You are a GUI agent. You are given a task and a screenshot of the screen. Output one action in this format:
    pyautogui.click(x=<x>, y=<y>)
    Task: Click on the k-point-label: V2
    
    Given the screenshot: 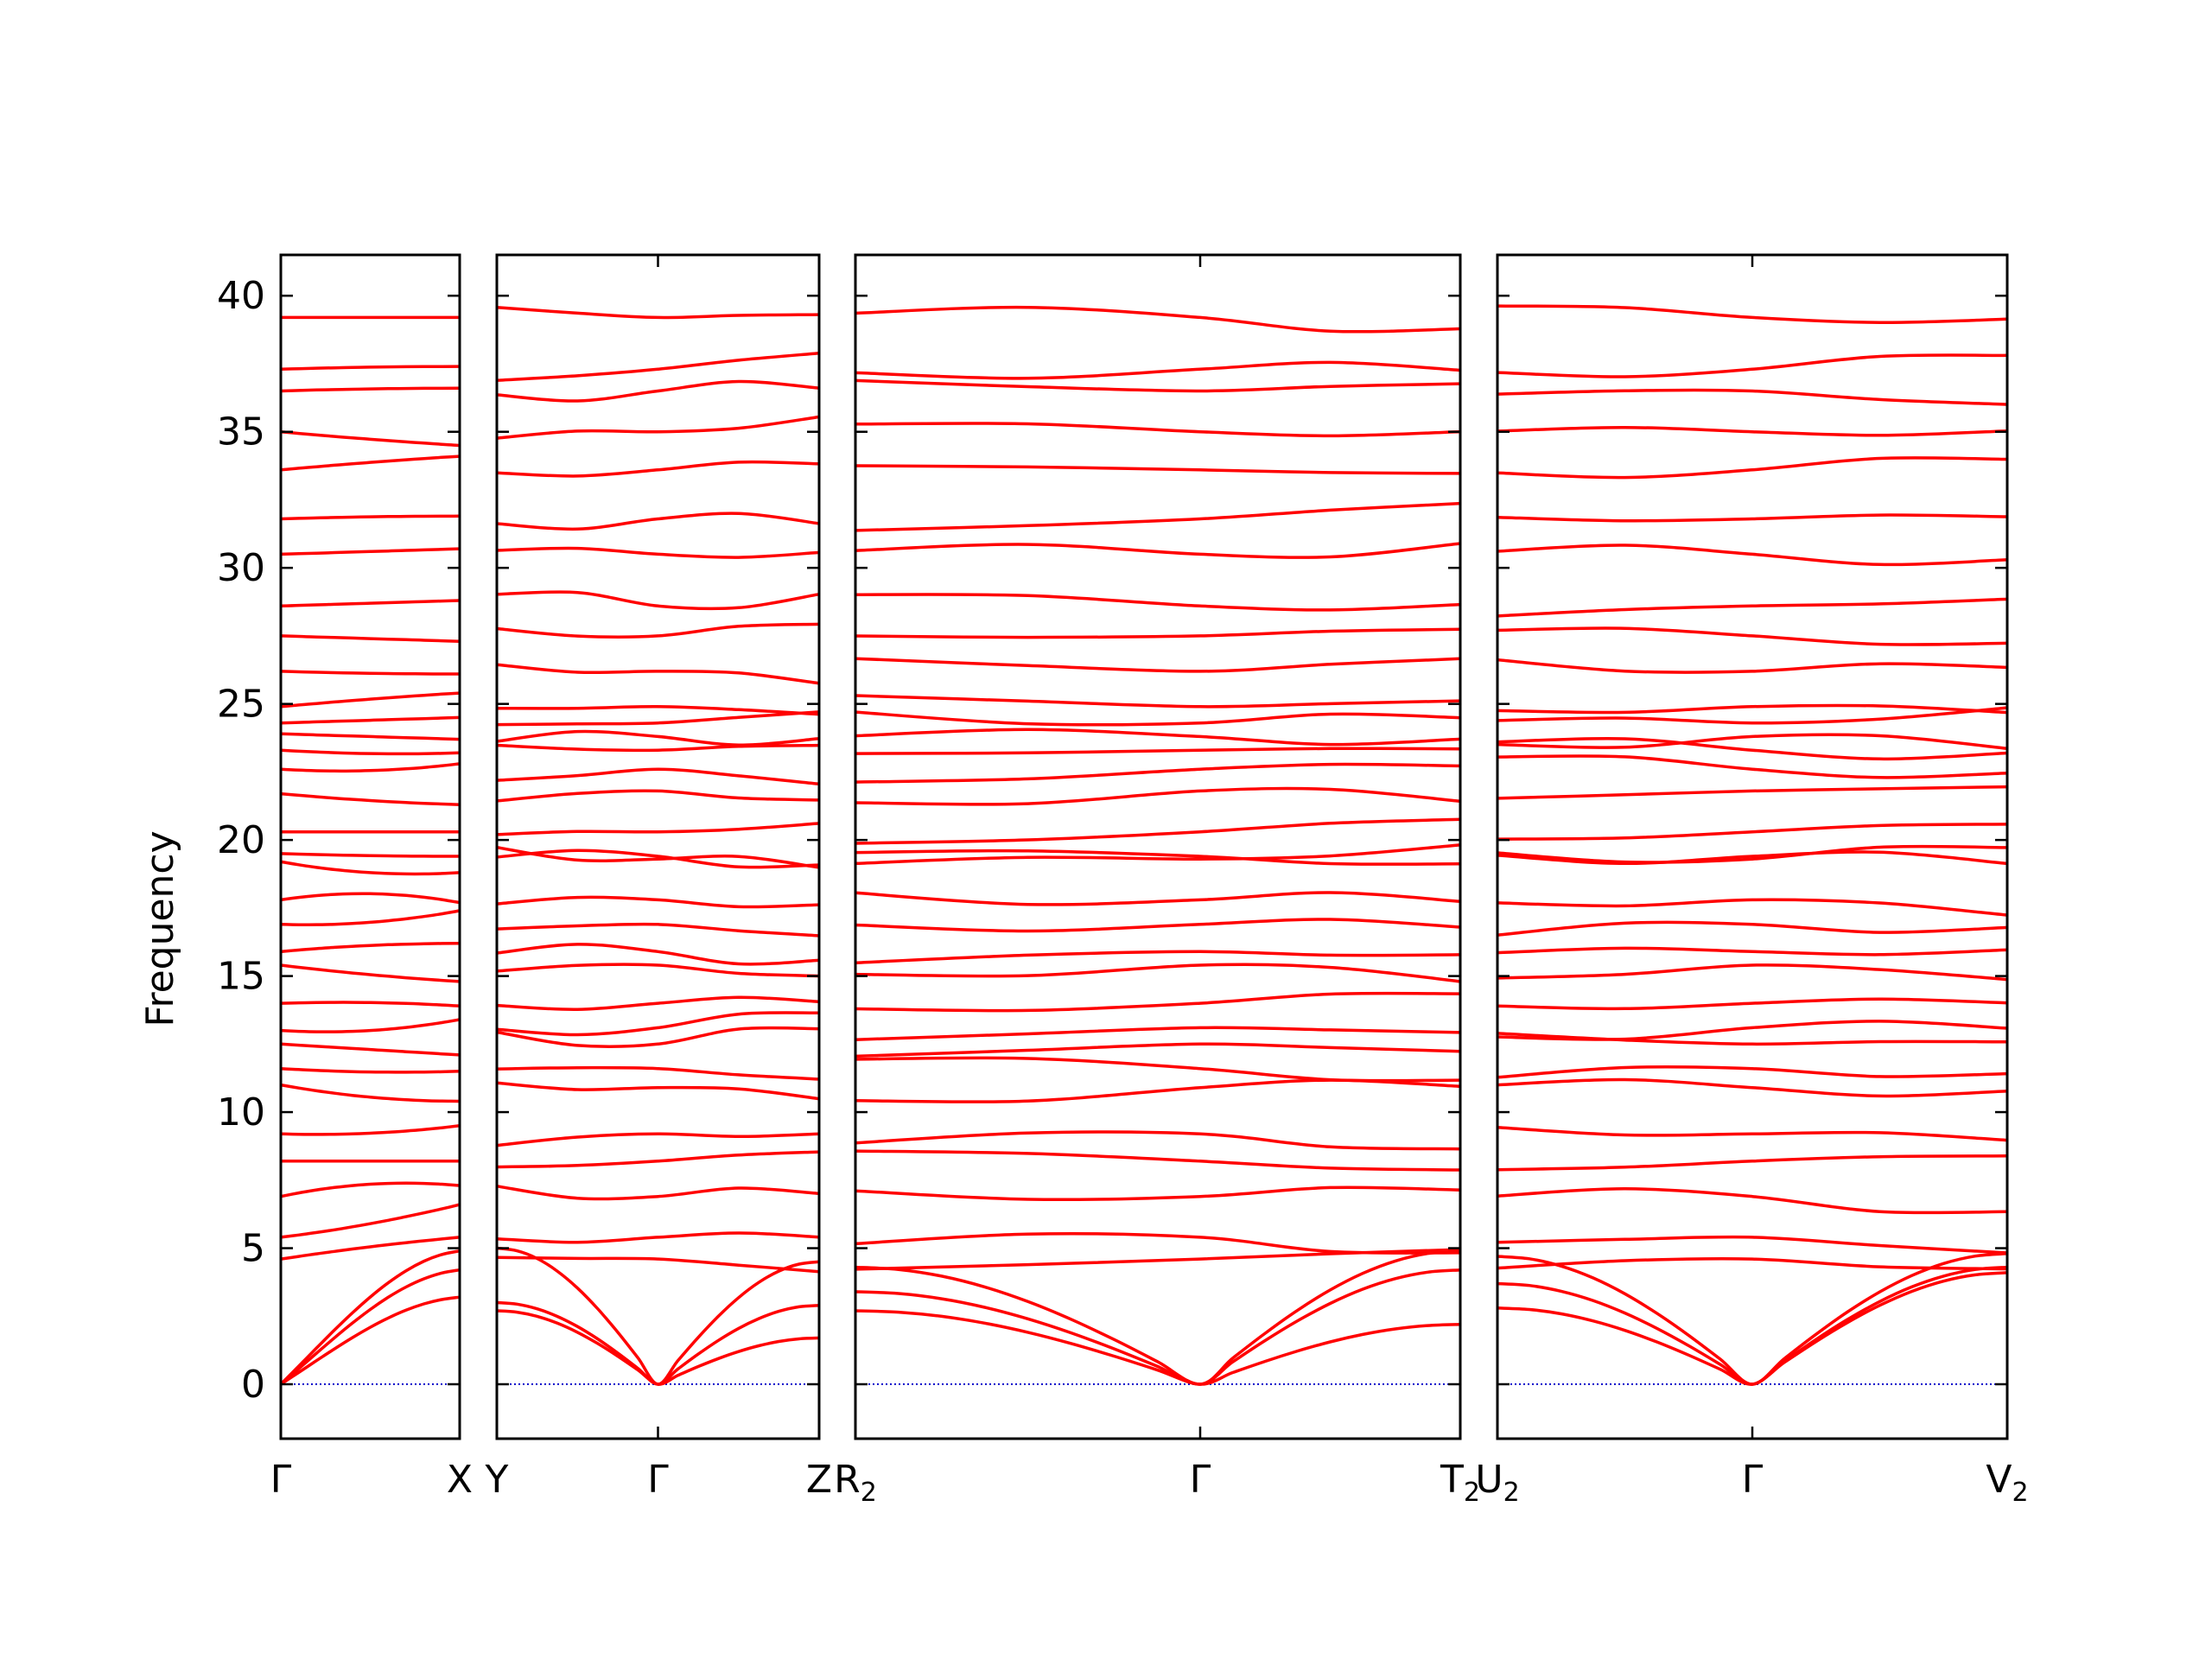 What is the action you would take?
    pyautogui.click(x=2007, y=1483)
    